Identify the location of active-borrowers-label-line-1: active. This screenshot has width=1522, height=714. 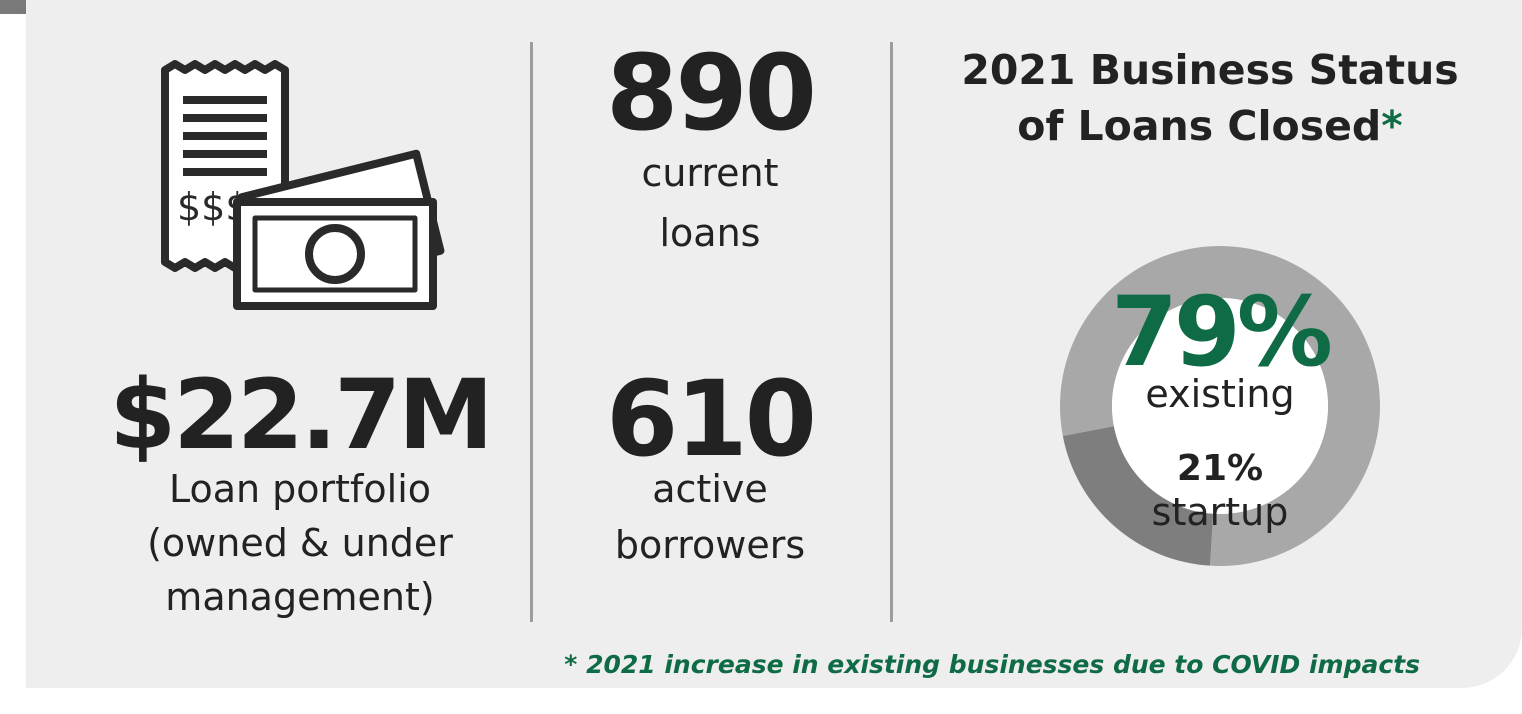
(710, 489).